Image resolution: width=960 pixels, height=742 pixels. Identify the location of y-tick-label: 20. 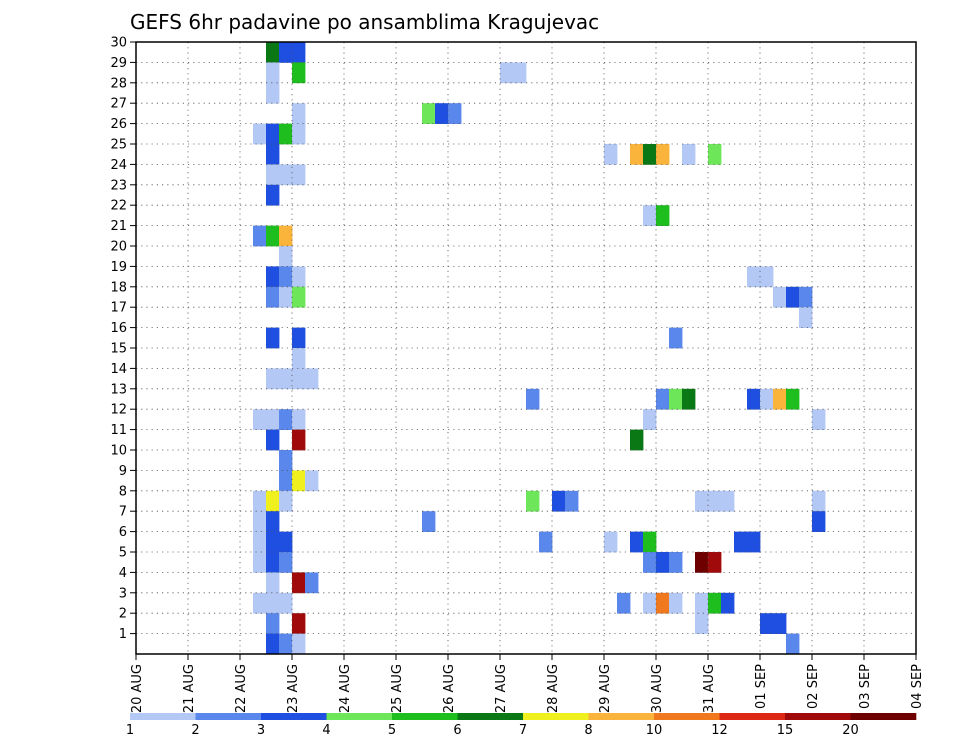
(118, 247).